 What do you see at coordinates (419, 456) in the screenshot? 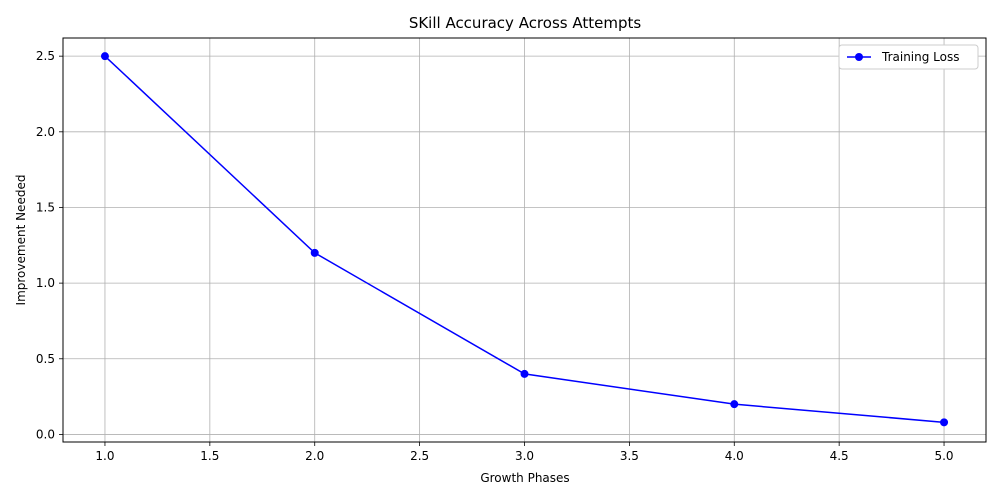
I see `x-tick-label: 2.5` at bounding box center [419, 456].